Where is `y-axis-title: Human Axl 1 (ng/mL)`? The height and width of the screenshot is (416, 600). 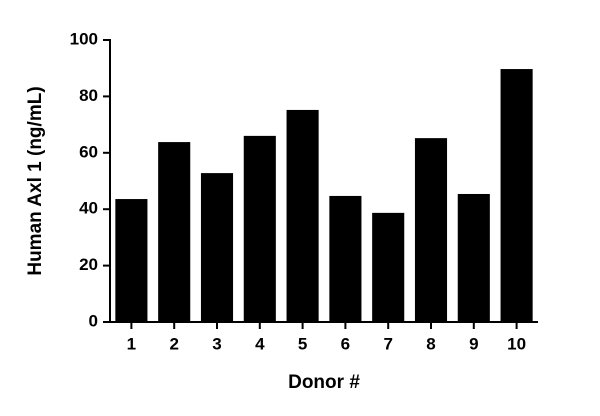
y-axis-title: Human Axl 1 (ng/mL) is located at coordinates (35, 180).